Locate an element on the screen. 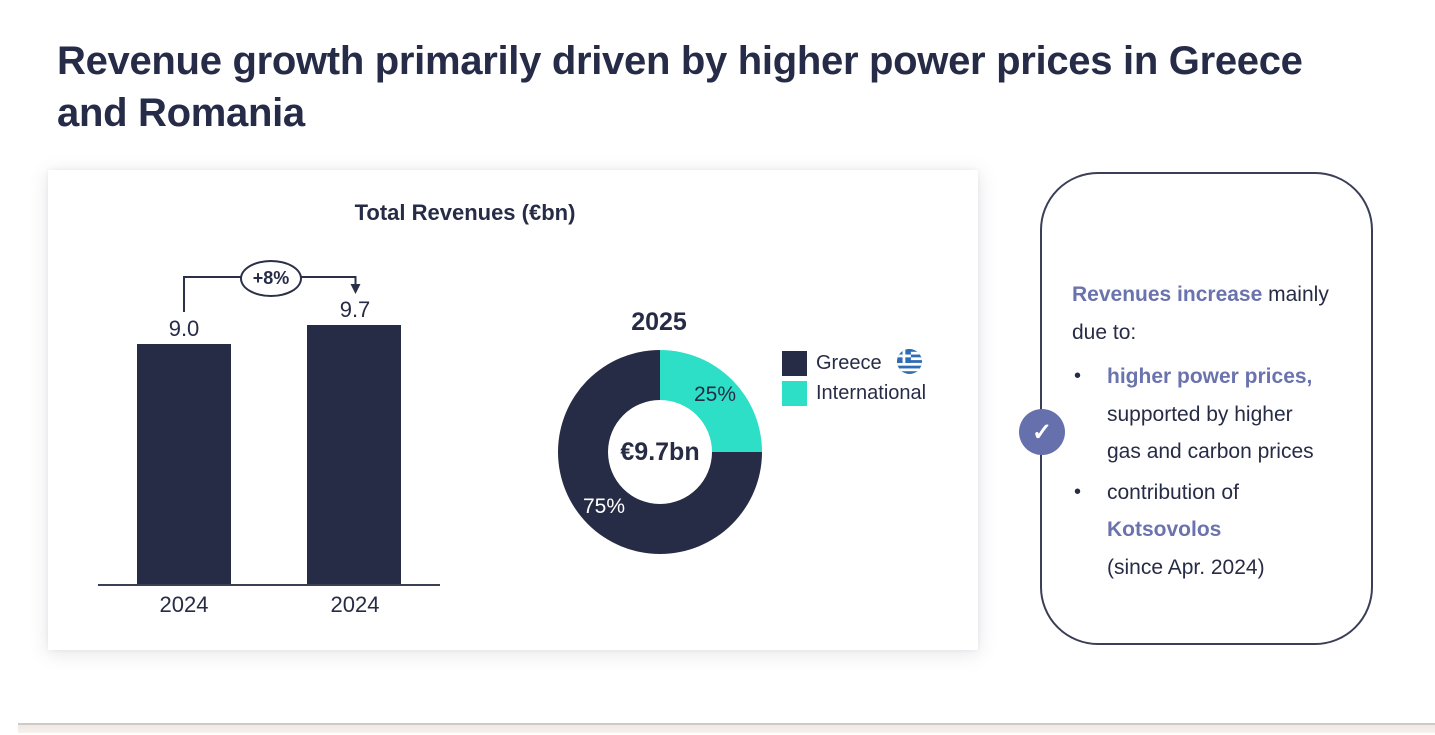 This screenshot has width=1435, height=735. donut-slice-label-international: 25% is located at coordinates (715, 394).